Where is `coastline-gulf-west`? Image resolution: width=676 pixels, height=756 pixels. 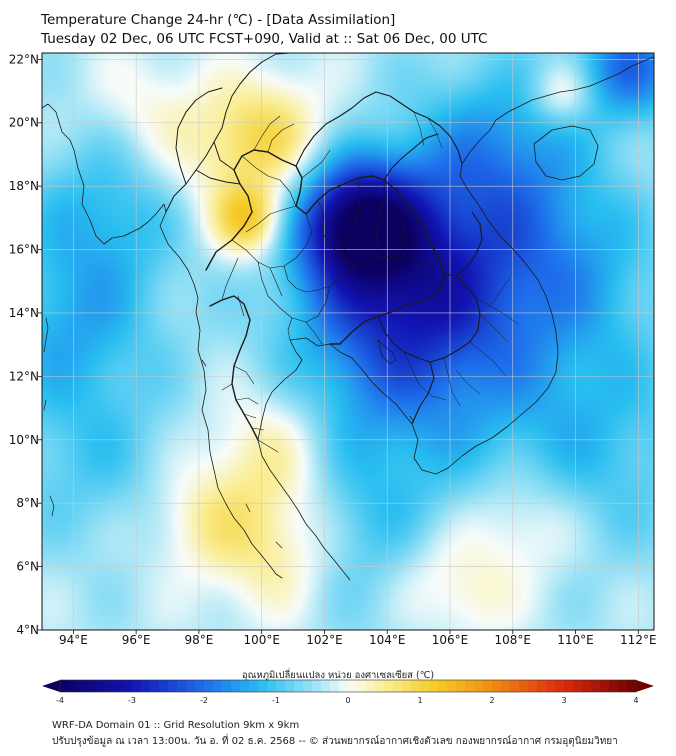
coastline-gulf-west is located at coordinates (304, 460).